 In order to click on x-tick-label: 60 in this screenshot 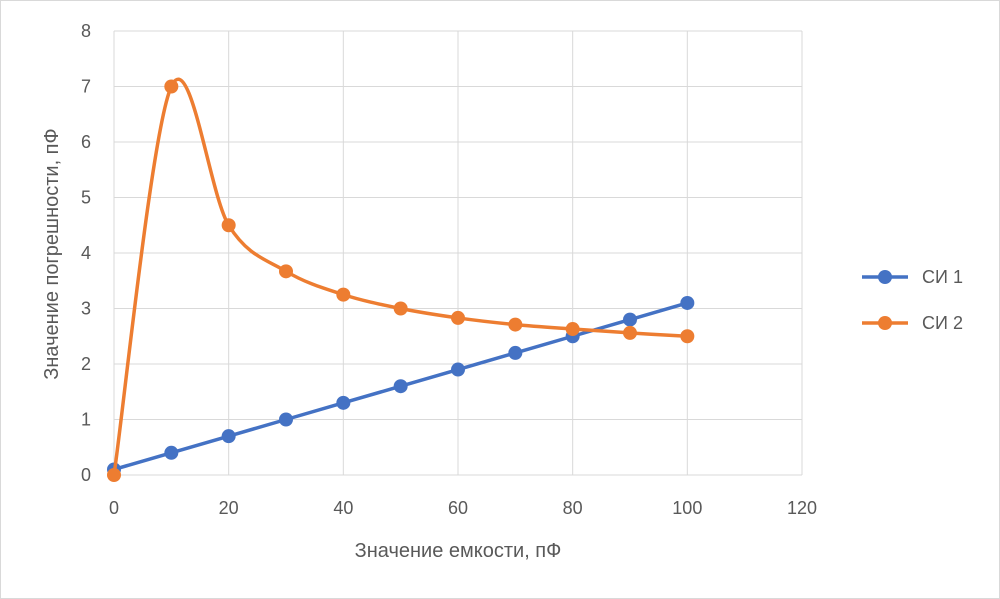, I will do `click(458, 508)`.